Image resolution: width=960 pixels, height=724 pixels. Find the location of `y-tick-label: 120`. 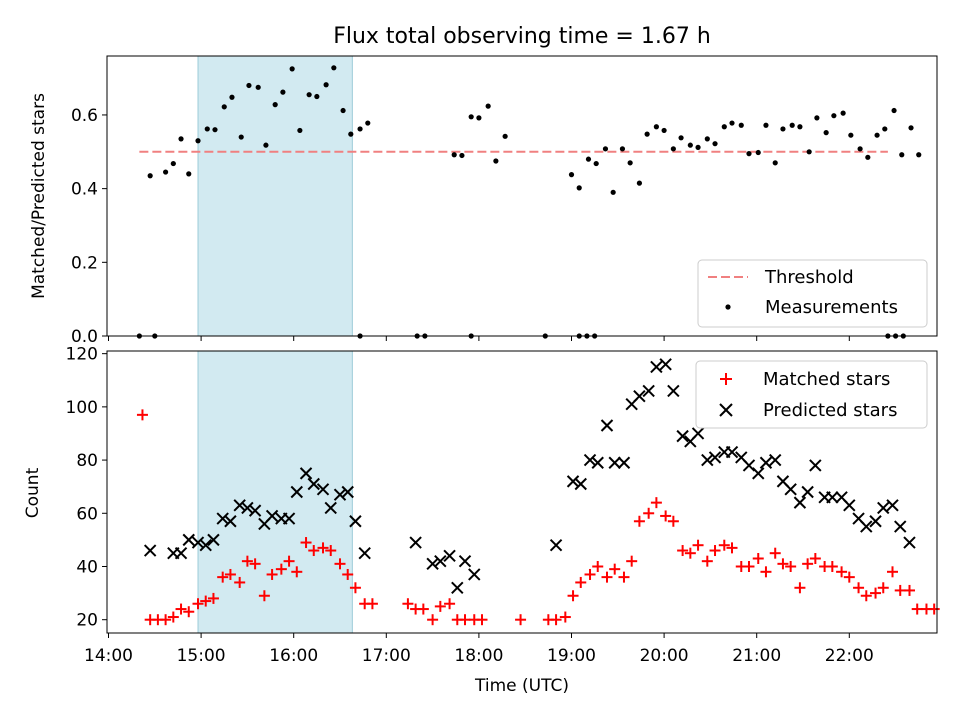

y-tick-label: 120 is located at coordinates (82, 355).